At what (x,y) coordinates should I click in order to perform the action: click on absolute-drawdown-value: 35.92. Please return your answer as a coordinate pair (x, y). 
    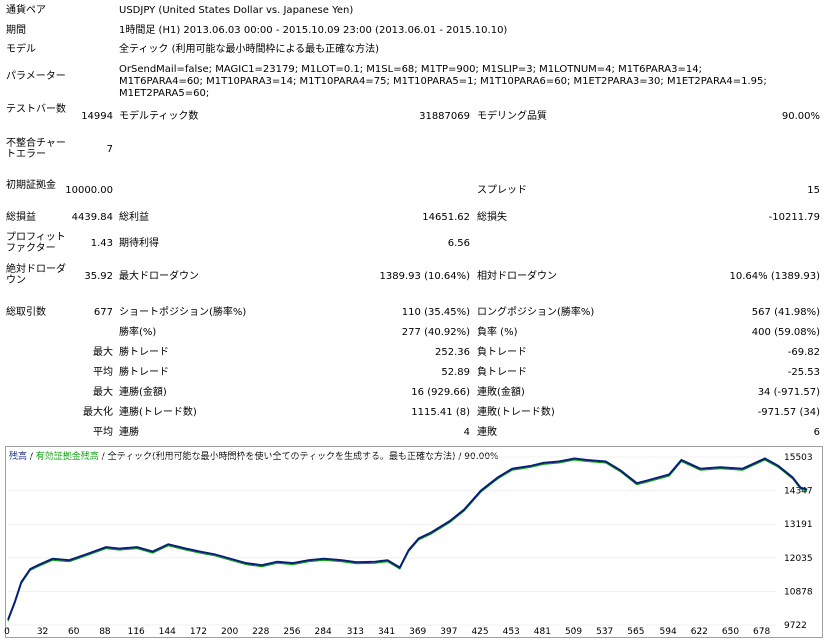
    Looking at the image, I should click on (98, 276).